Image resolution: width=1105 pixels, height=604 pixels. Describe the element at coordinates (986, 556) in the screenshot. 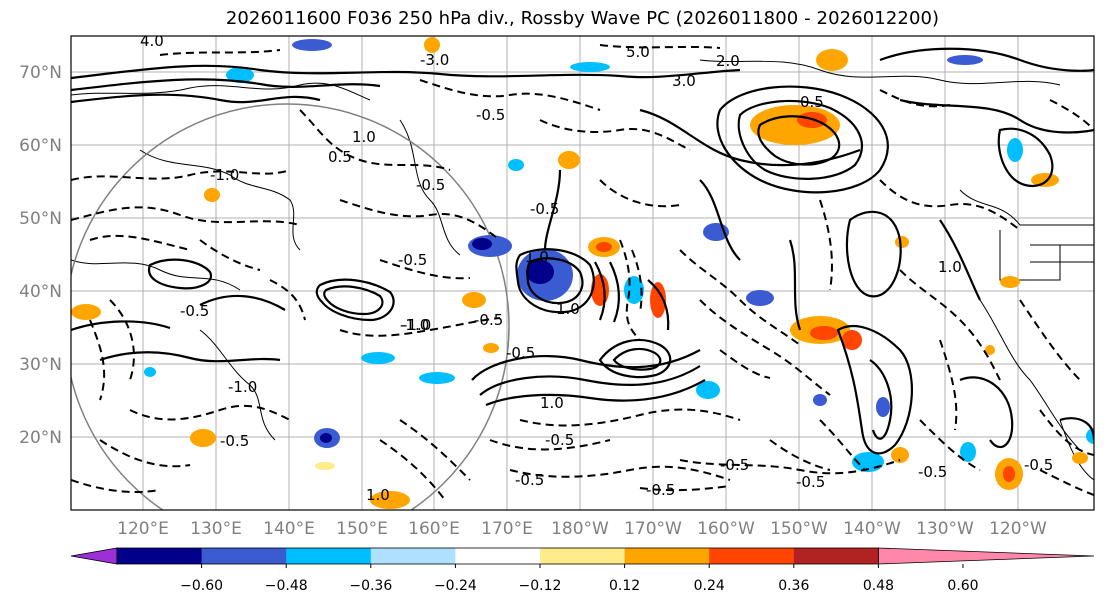

I see `colorbar-extend-max` at that location.